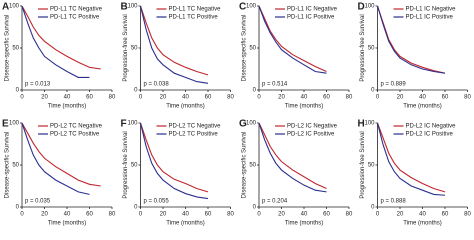  Describe the element at coordinates (361, 124) in the screenshot. I see `panel-label: H` at that location.